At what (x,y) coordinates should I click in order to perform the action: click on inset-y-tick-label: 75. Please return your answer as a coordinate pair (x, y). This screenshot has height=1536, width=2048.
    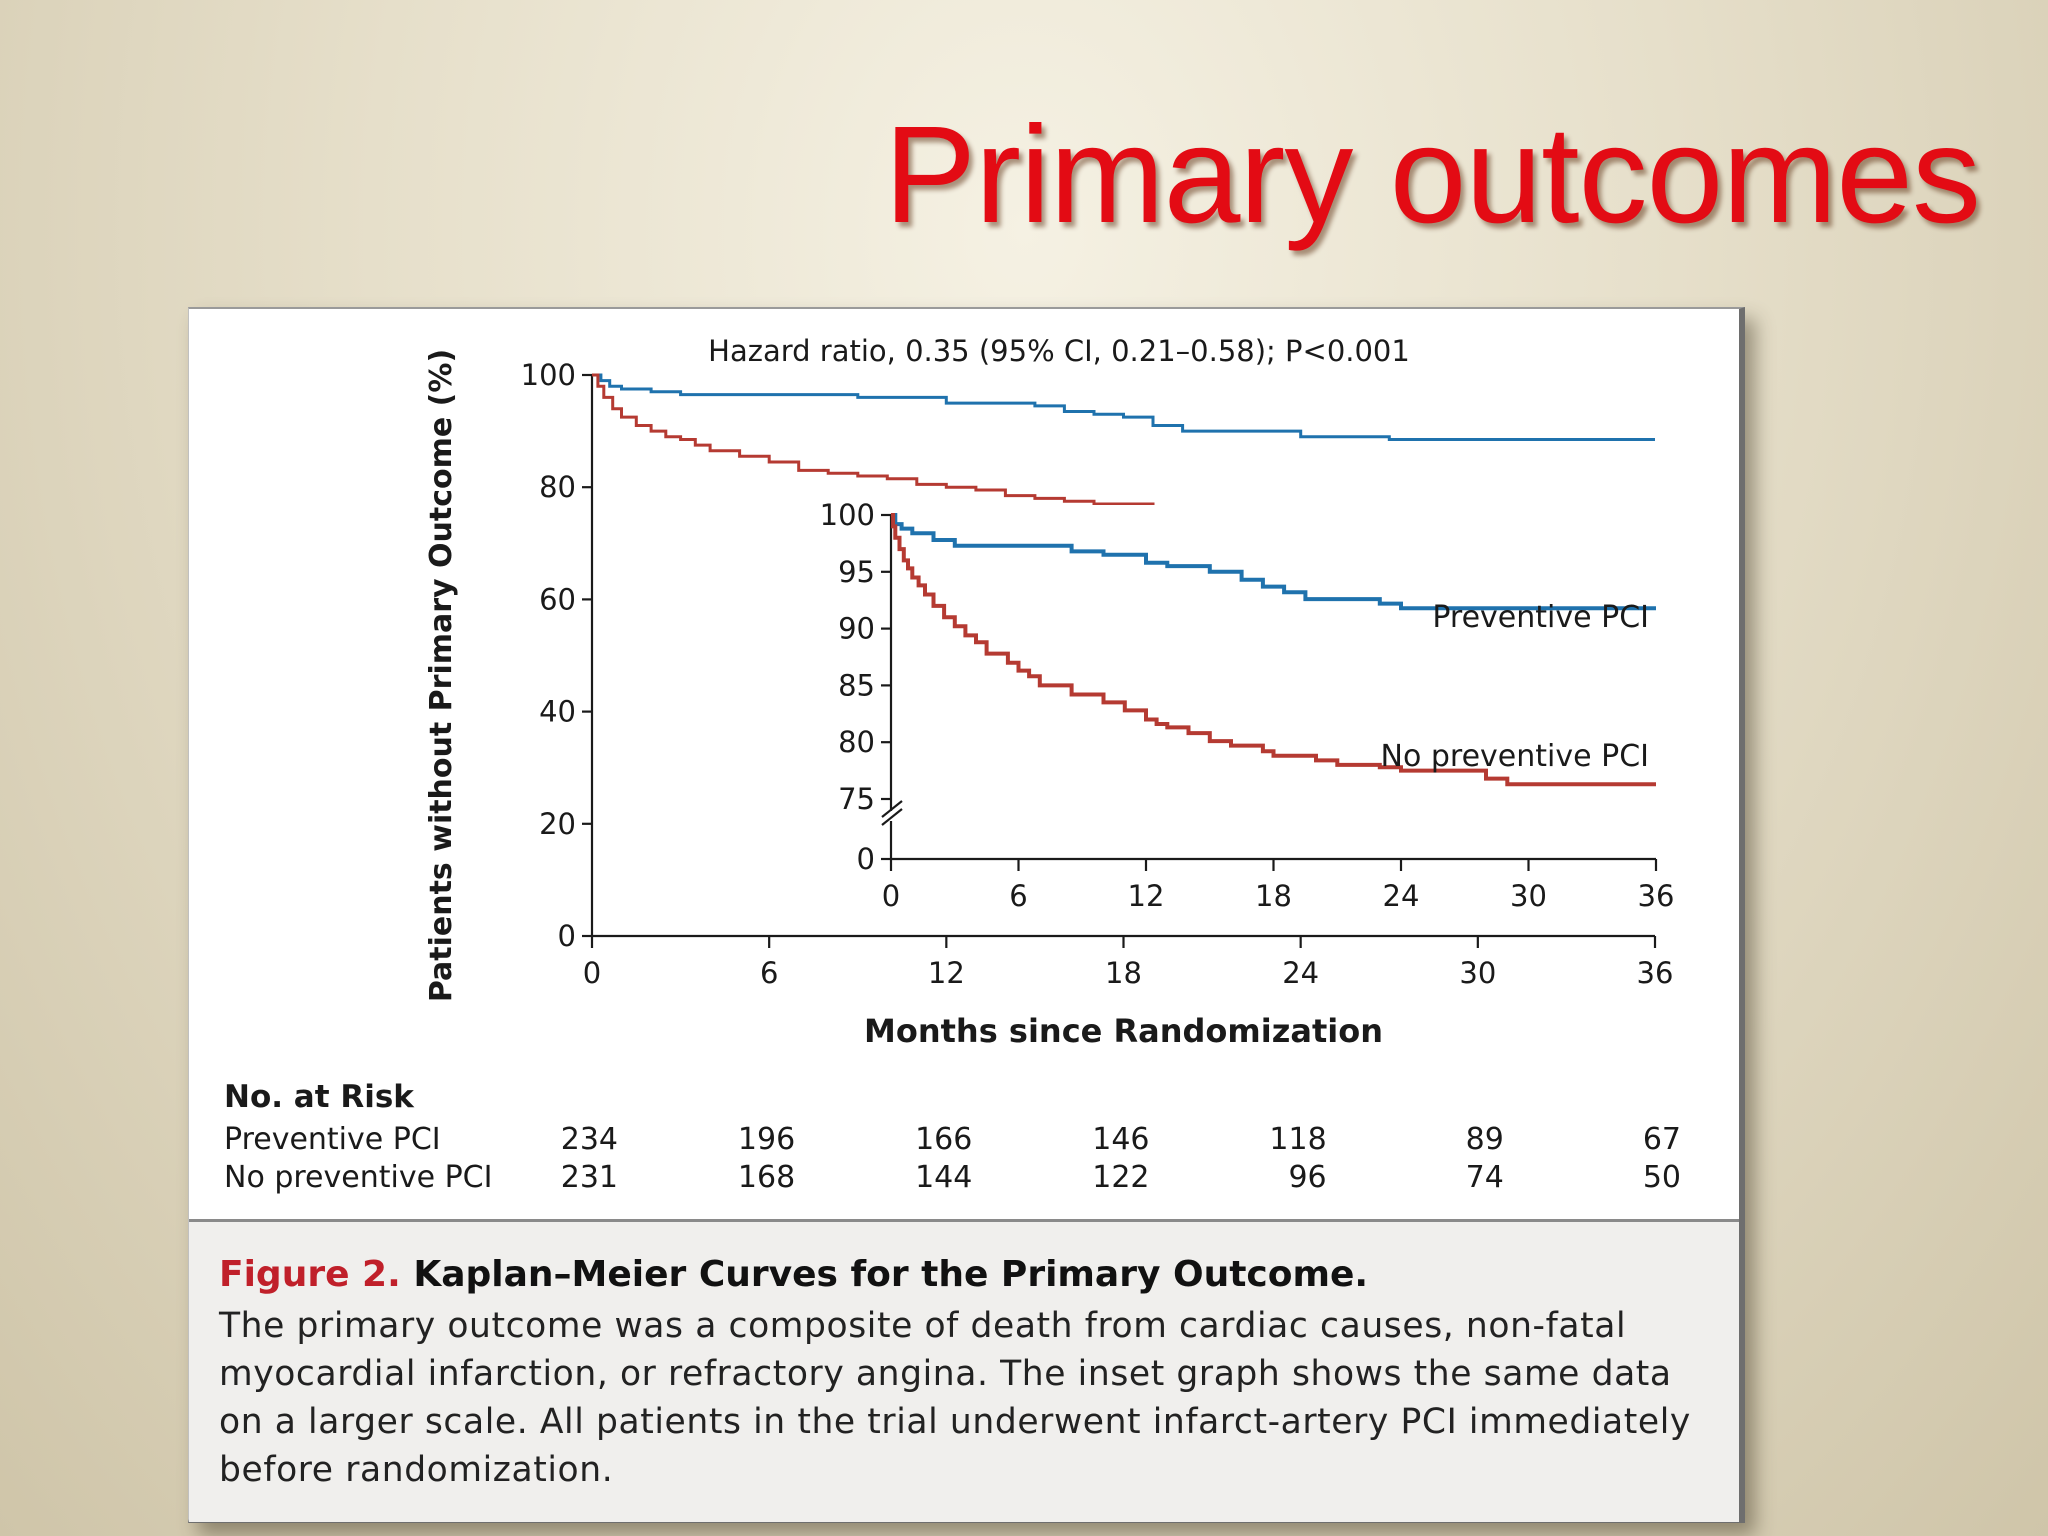
    Looking at the image, I should click on (856, 799).